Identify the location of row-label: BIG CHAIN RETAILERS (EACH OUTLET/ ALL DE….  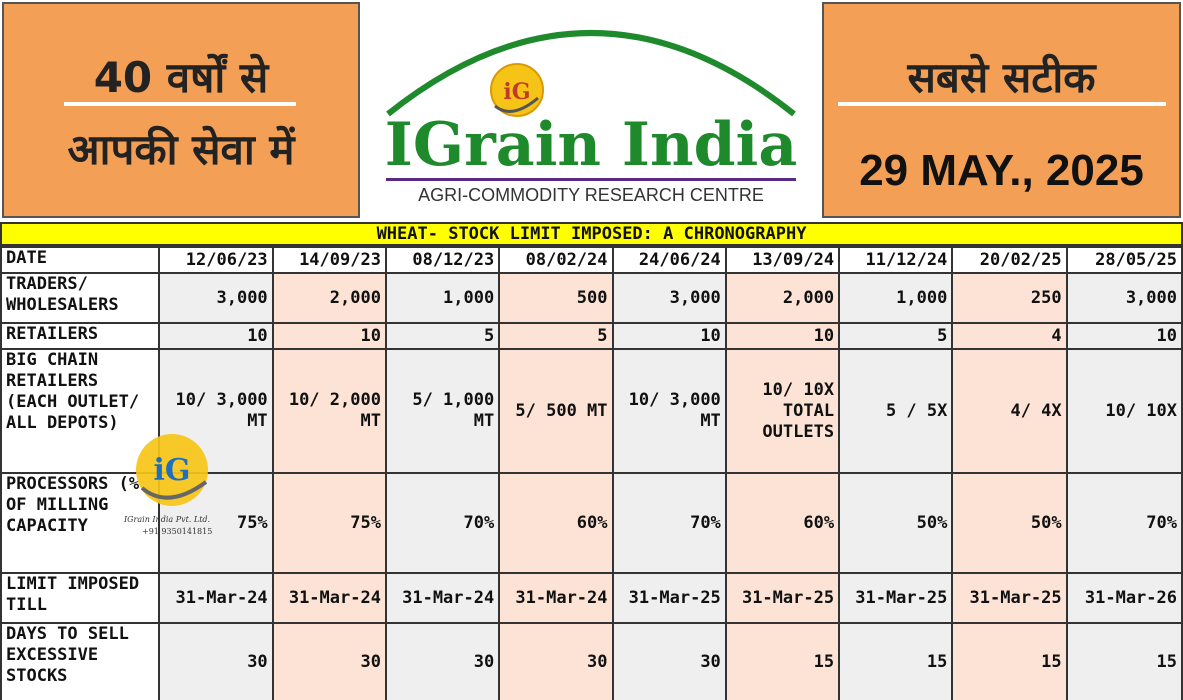
(80, 411).